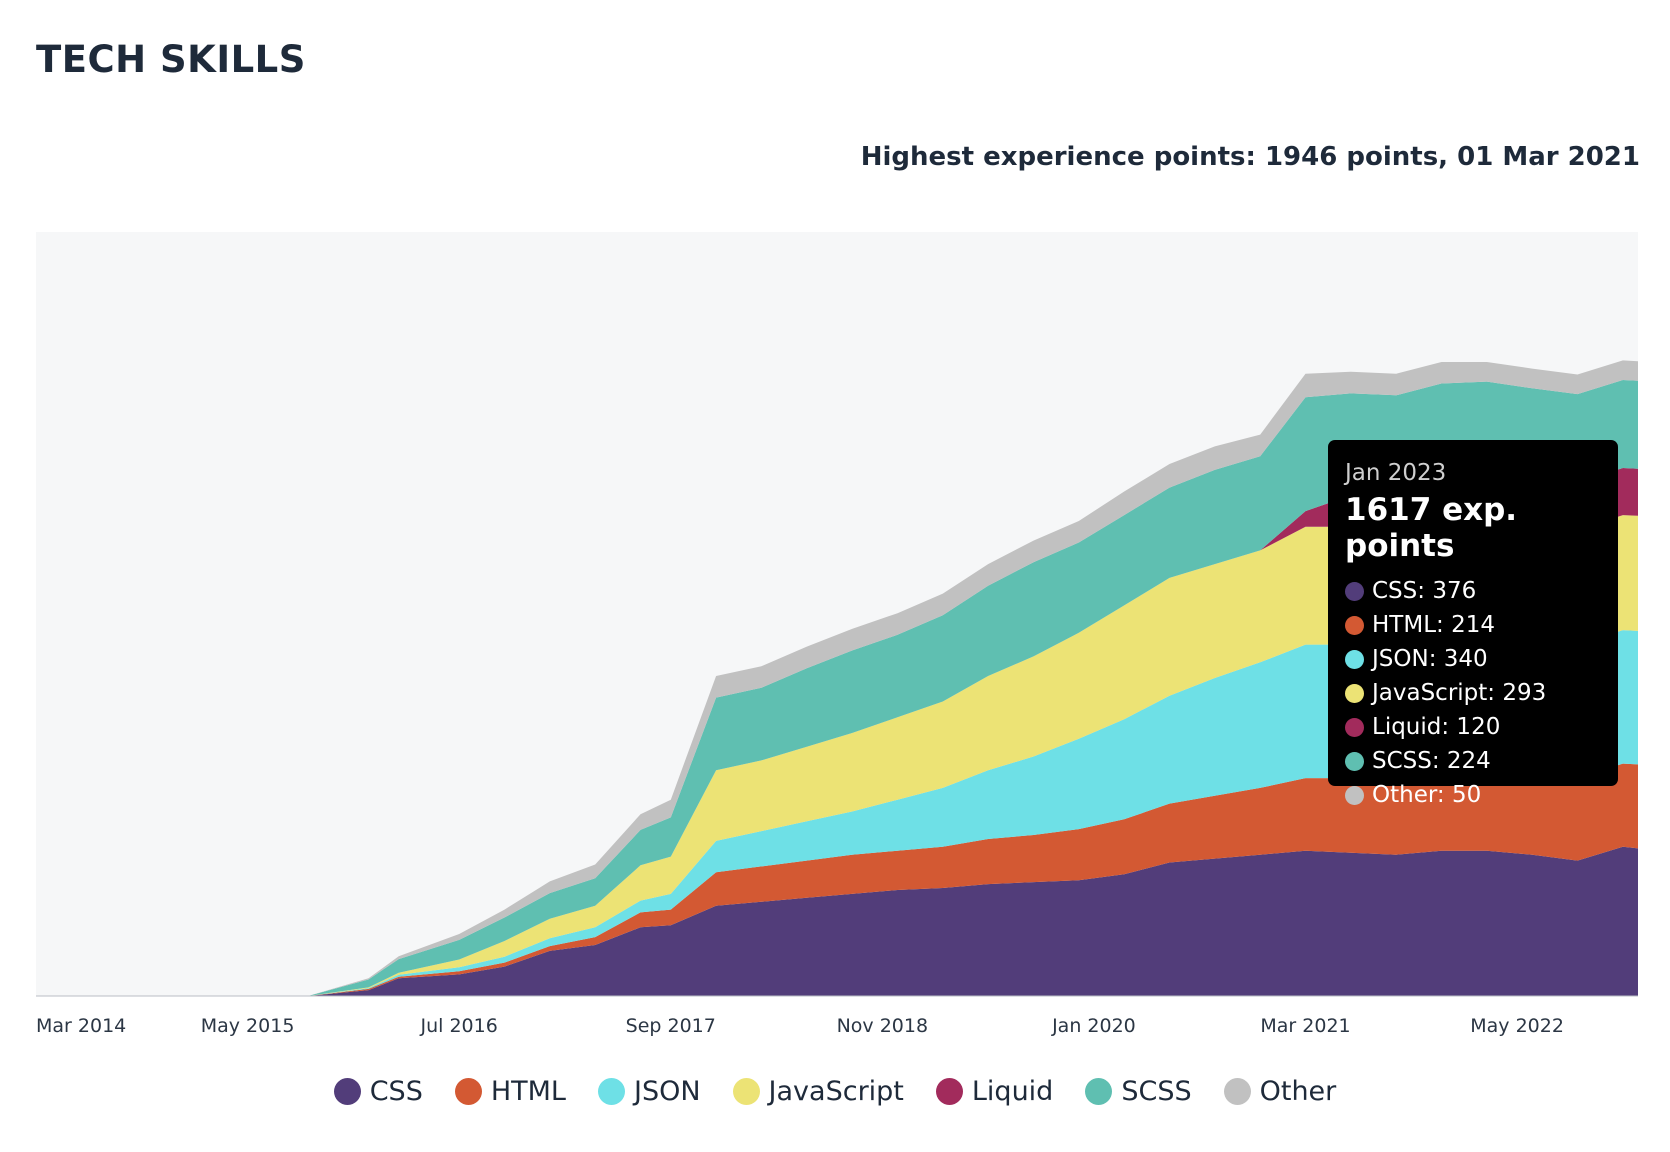  I want to click on chart-legend: CSS HTML JSON JavaScript Liquid SCSS Other, so click(835, 1091).